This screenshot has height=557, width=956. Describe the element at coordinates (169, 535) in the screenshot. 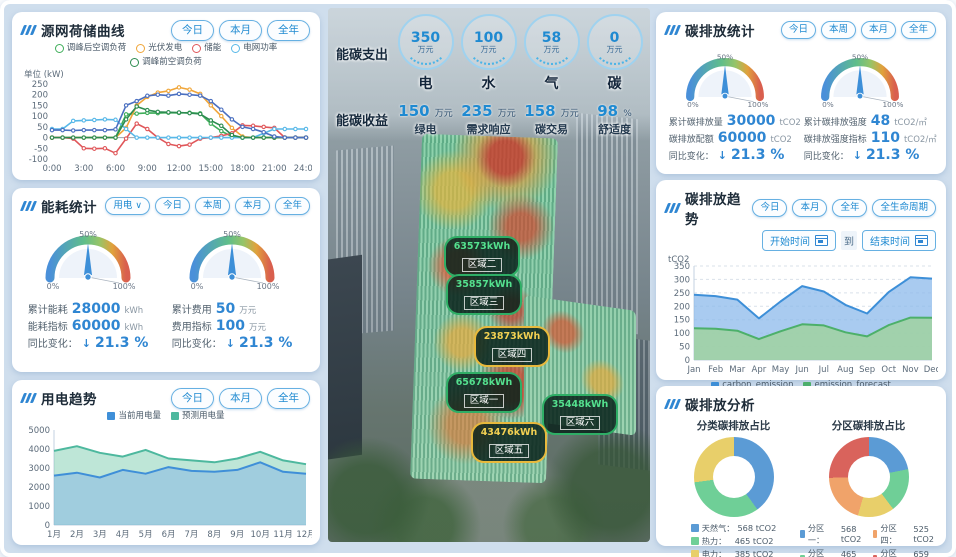

I see `svg-text: 6月` at that location.